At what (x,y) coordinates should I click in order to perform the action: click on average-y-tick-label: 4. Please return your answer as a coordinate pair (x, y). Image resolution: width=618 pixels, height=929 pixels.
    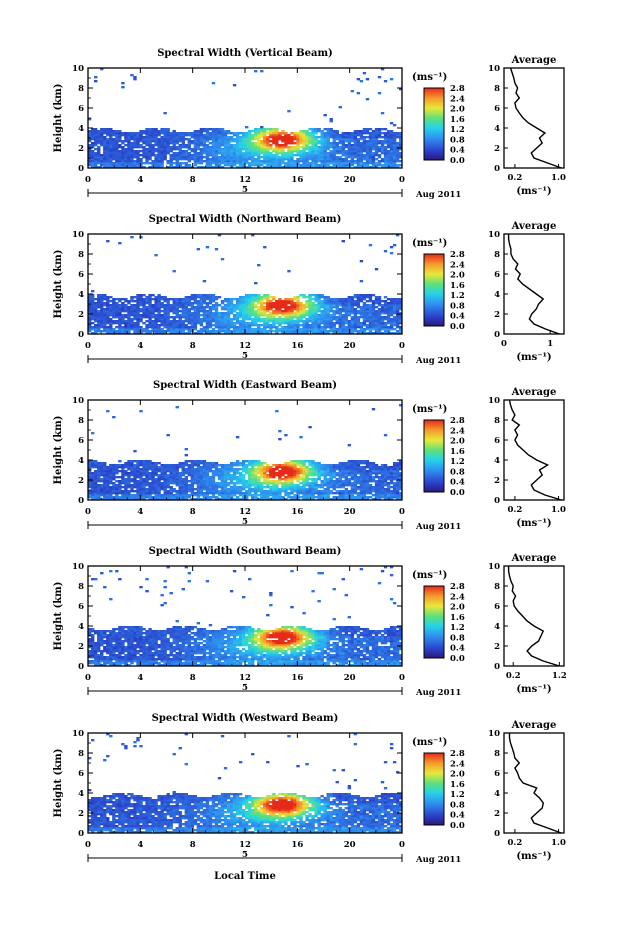
    Looking at the image, I should click on (497, 295).